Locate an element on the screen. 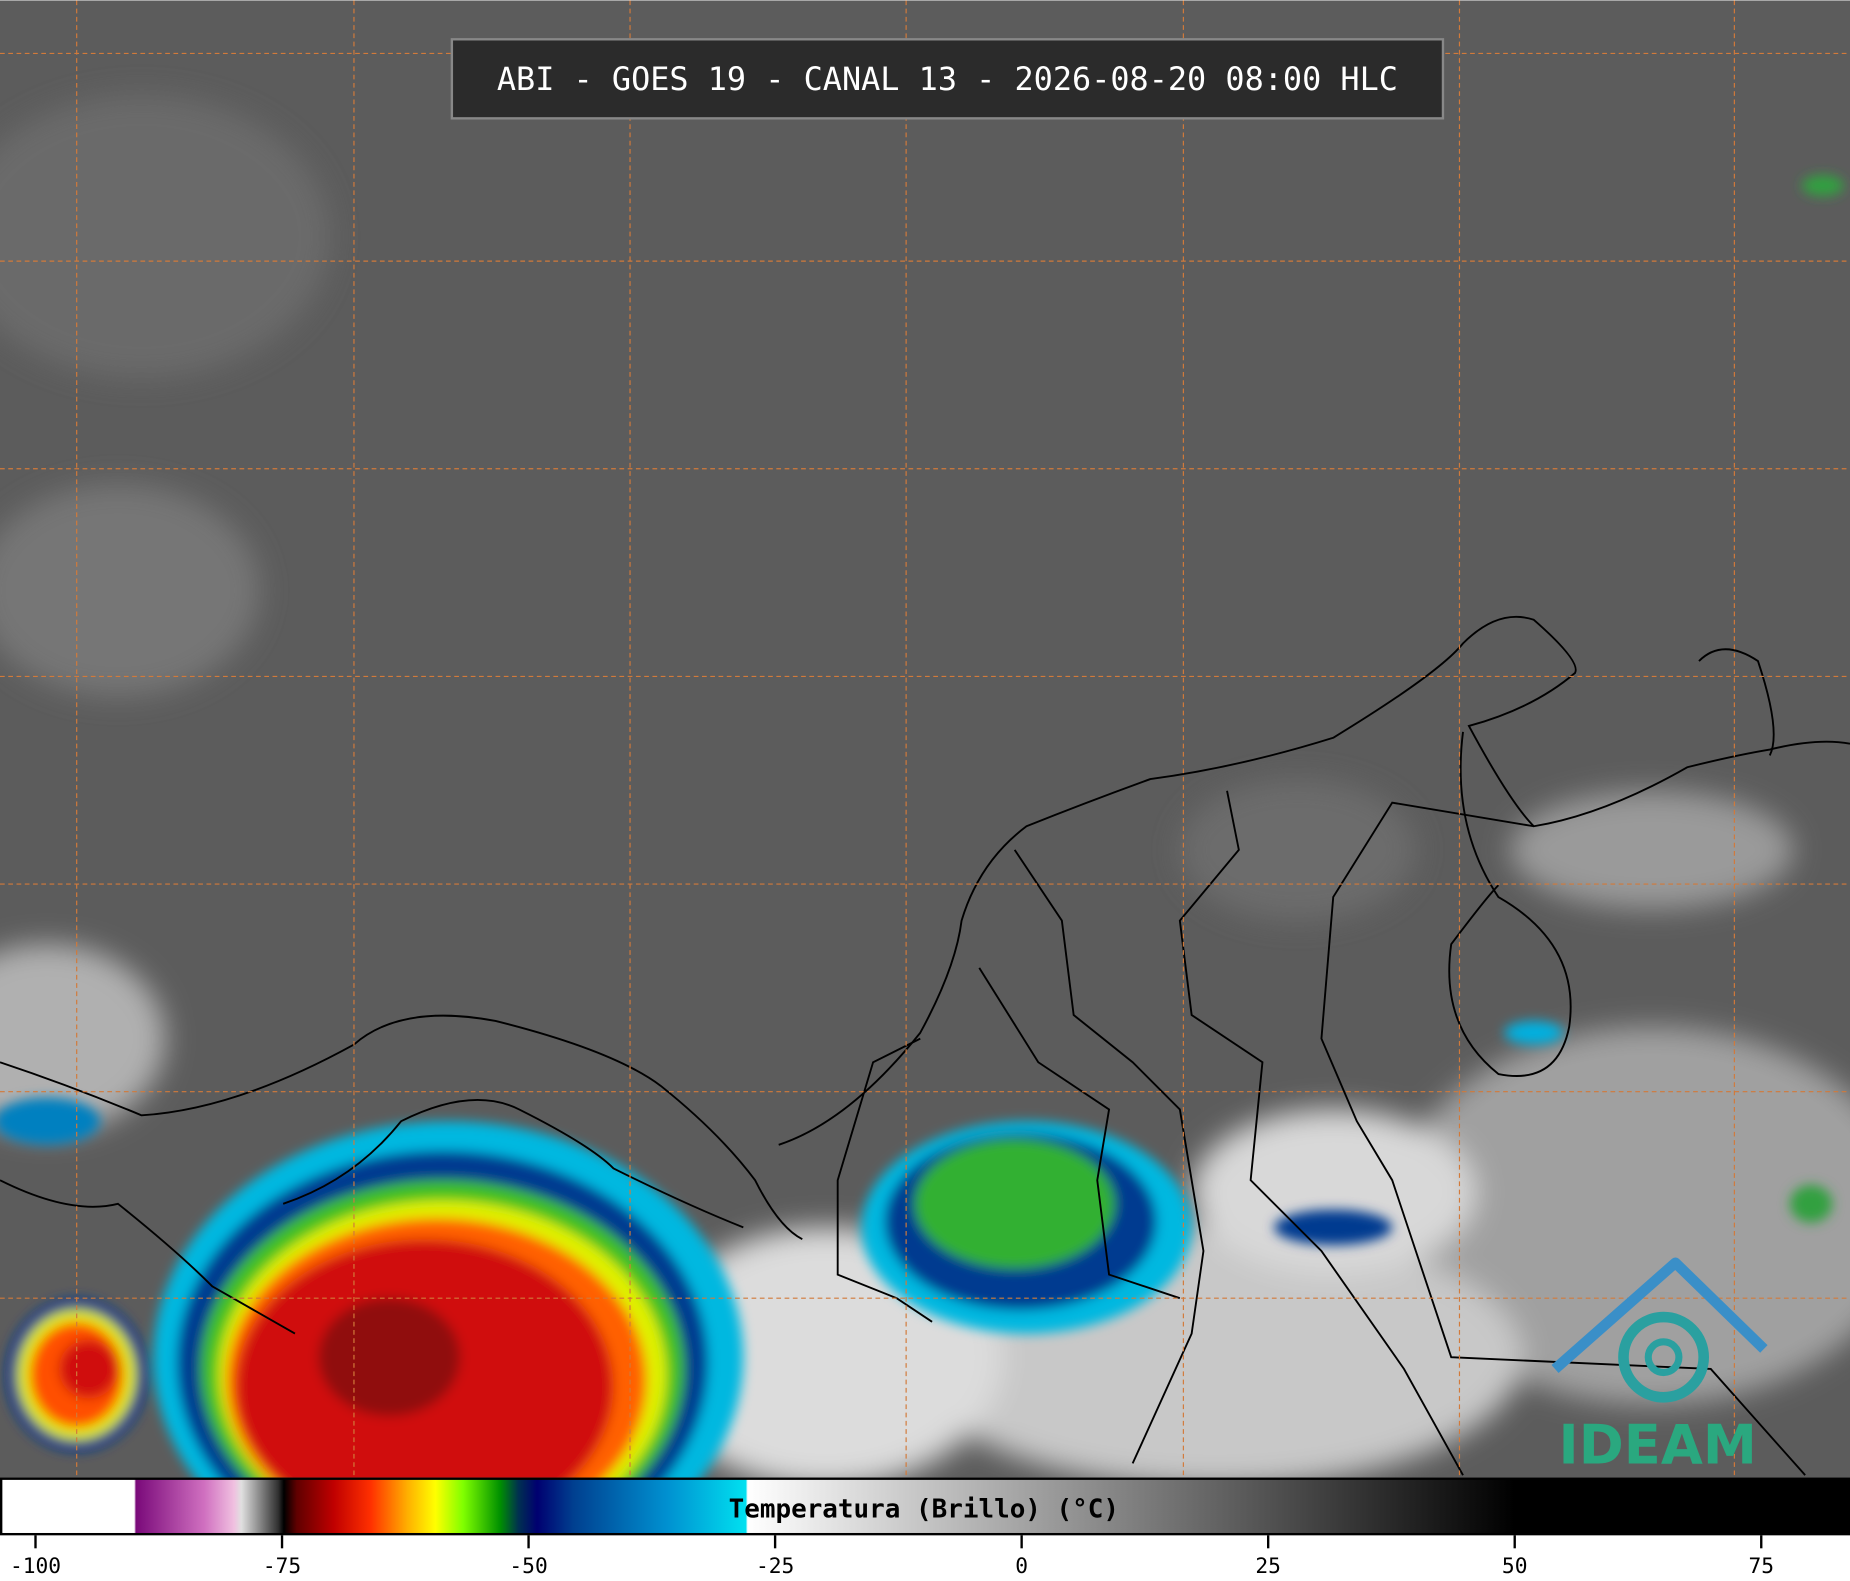 The image size is (1850, 1581). logo-text: IDEAM is located at coordinates (1658, 1444).